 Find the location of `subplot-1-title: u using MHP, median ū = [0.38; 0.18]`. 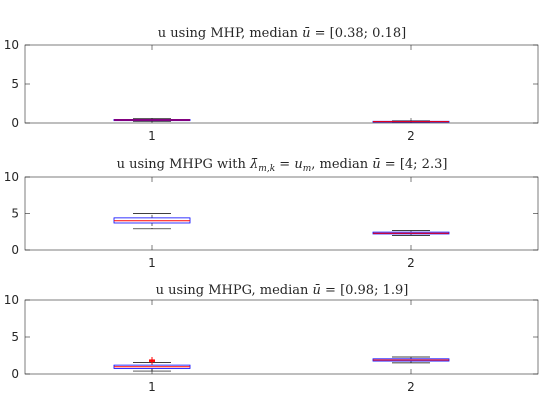

subplot-1-title: u using MHP, median ū = [0.38; 0.18] is located at coordinates (282, 33).